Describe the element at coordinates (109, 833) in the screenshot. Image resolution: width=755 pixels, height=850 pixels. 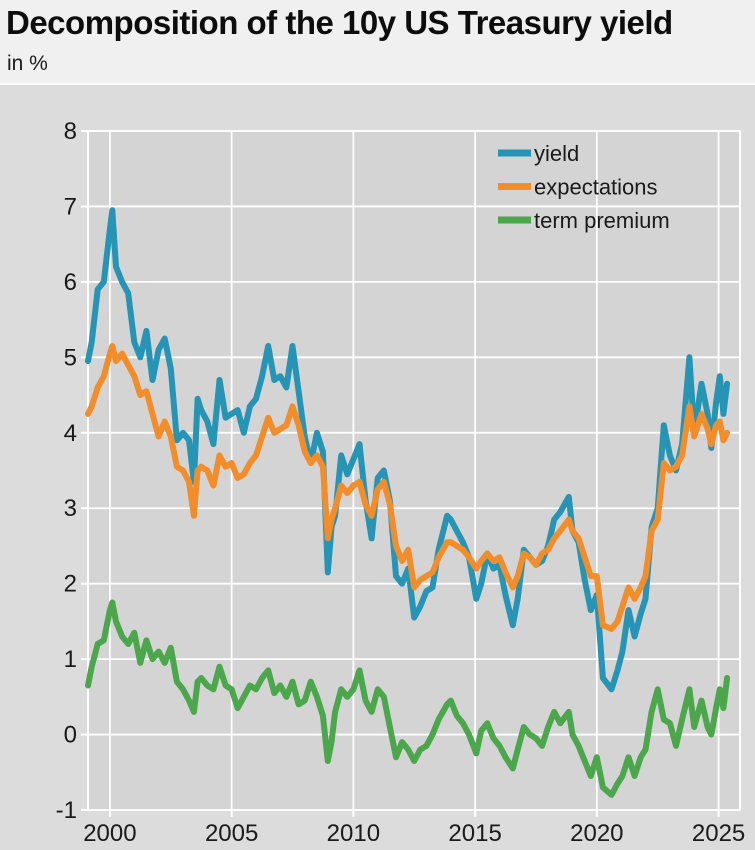
I see `x-tick-label: 2000` at that location.